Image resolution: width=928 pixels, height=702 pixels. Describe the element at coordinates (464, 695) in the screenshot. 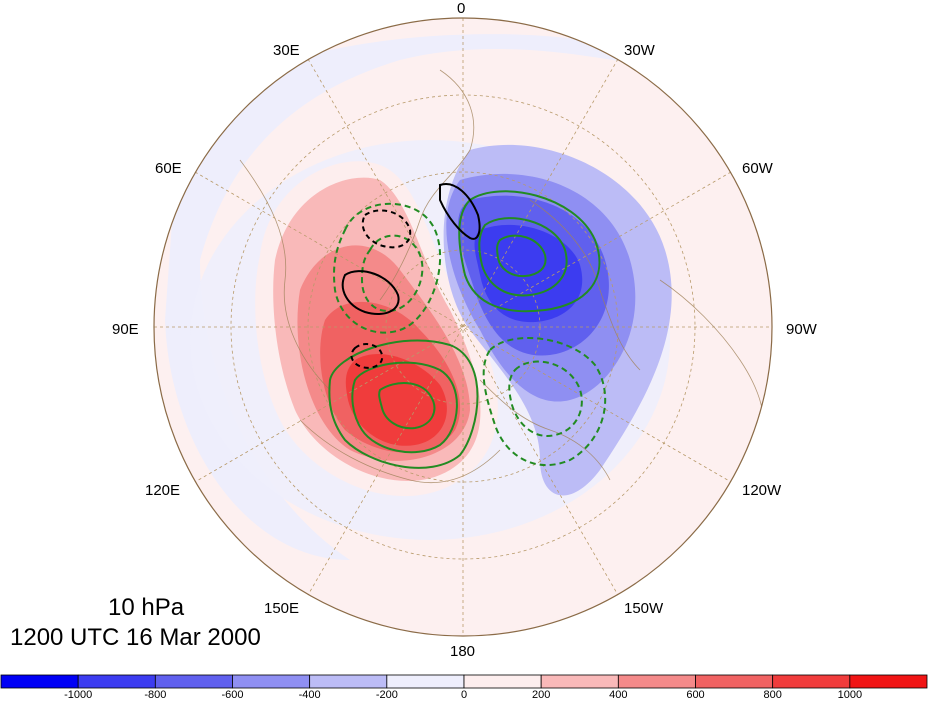

I see `colorbar-tick-label: 0` at that location.